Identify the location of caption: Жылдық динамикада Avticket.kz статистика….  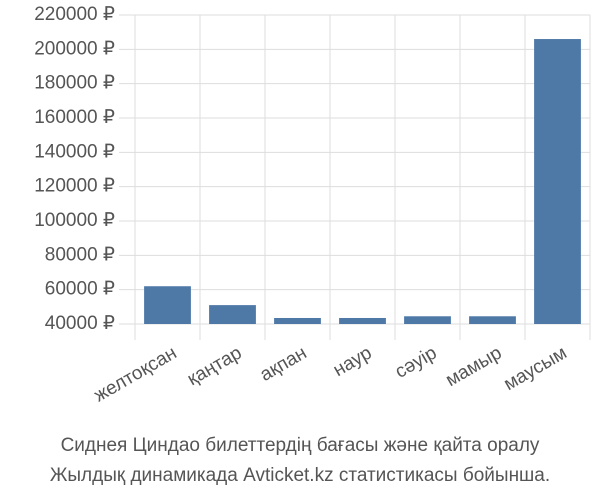
(300, 475).